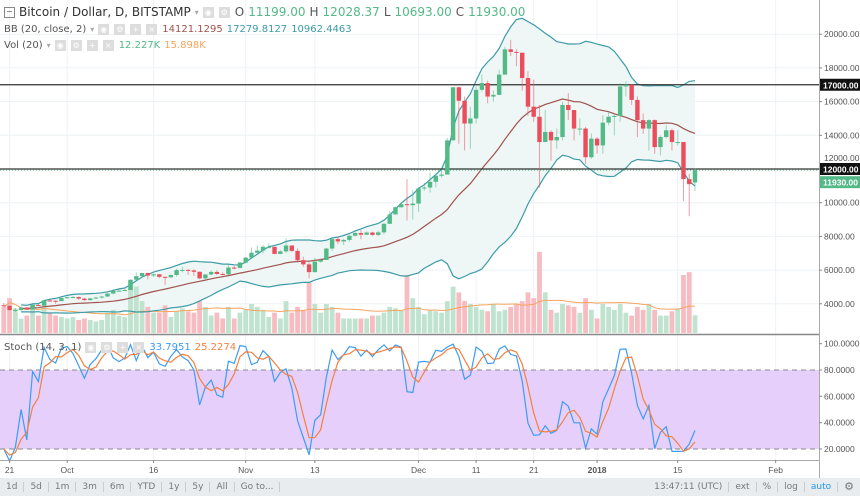  Describe the element at coordinates (23, 45) in the screenshot. I see `vol-label: Vol (20)` at that location.